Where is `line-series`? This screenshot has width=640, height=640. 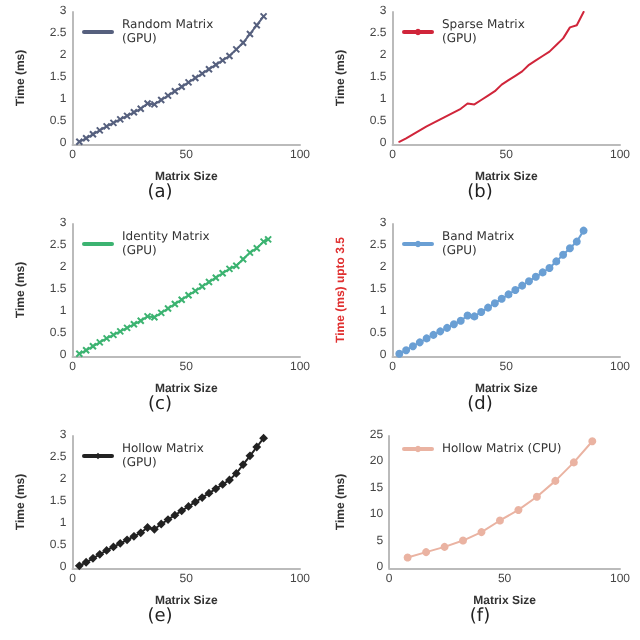 line-series is located at coordinates (491, 77).